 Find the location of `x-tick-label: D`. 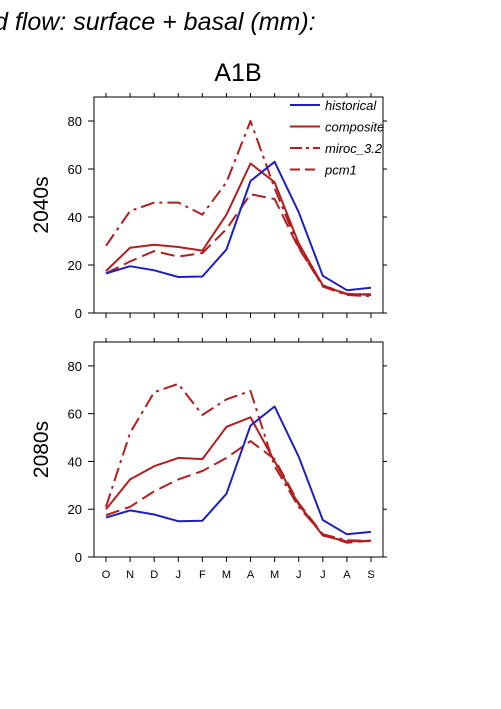

x-tick-label: D is located at coordinates (154, 575).